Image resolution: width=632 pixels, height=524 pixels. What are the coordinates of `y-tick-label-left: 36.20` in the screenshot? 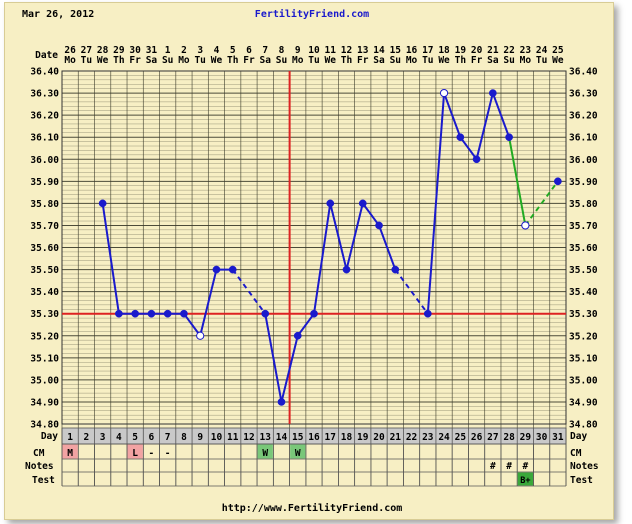 It's located at (44, 116).